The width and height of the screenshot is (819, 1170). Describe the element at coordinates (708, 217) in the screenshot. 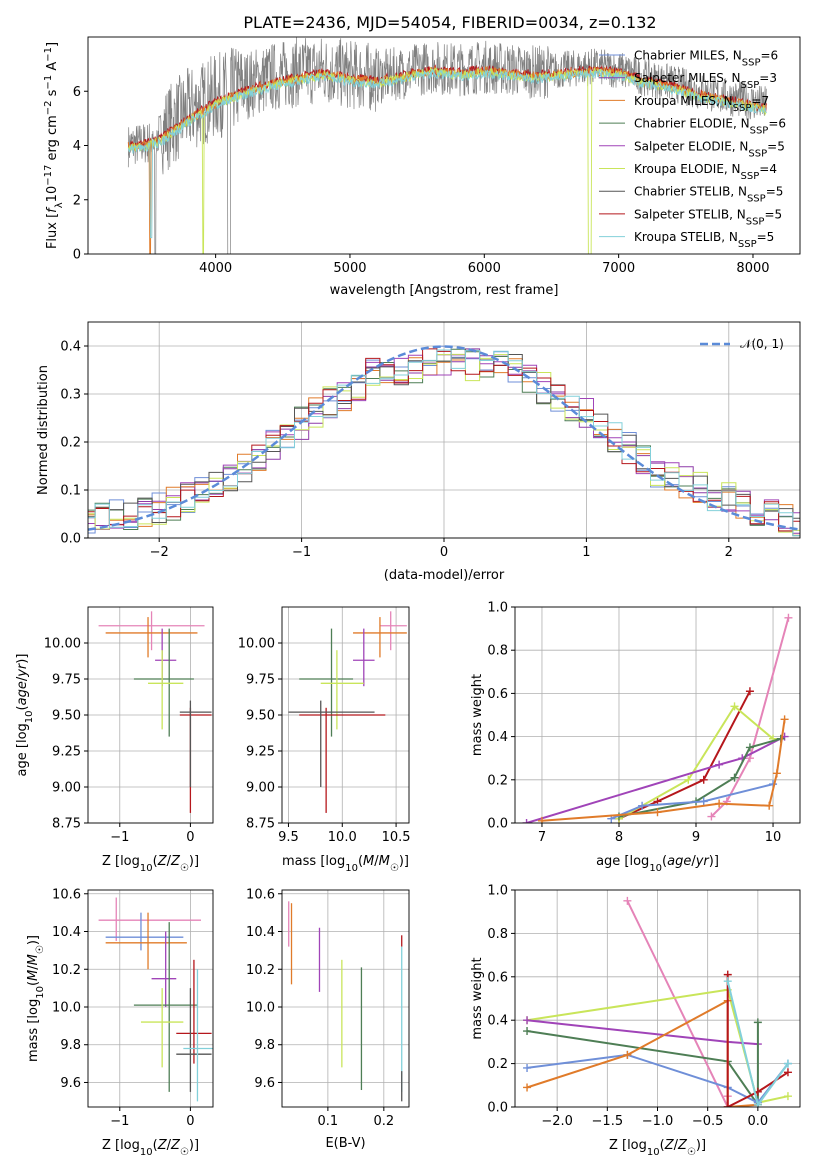

I see `legend-entry: Salpeter STELIB, NSSP=5` at that location.